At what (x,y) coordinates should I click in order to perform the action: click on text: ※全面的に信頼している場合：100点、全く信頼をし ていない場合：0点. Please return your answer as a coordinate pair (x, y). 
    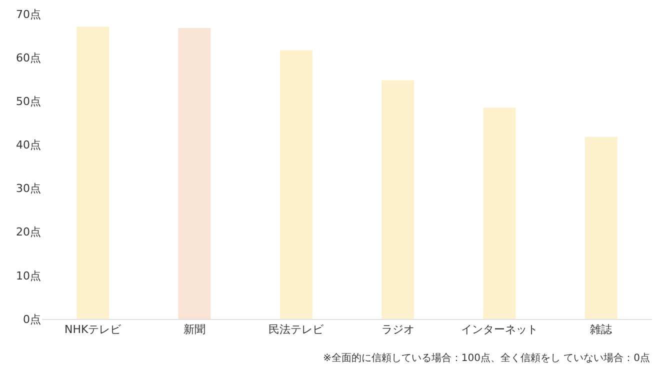
    Looking at the image, I should click on (486, 358).